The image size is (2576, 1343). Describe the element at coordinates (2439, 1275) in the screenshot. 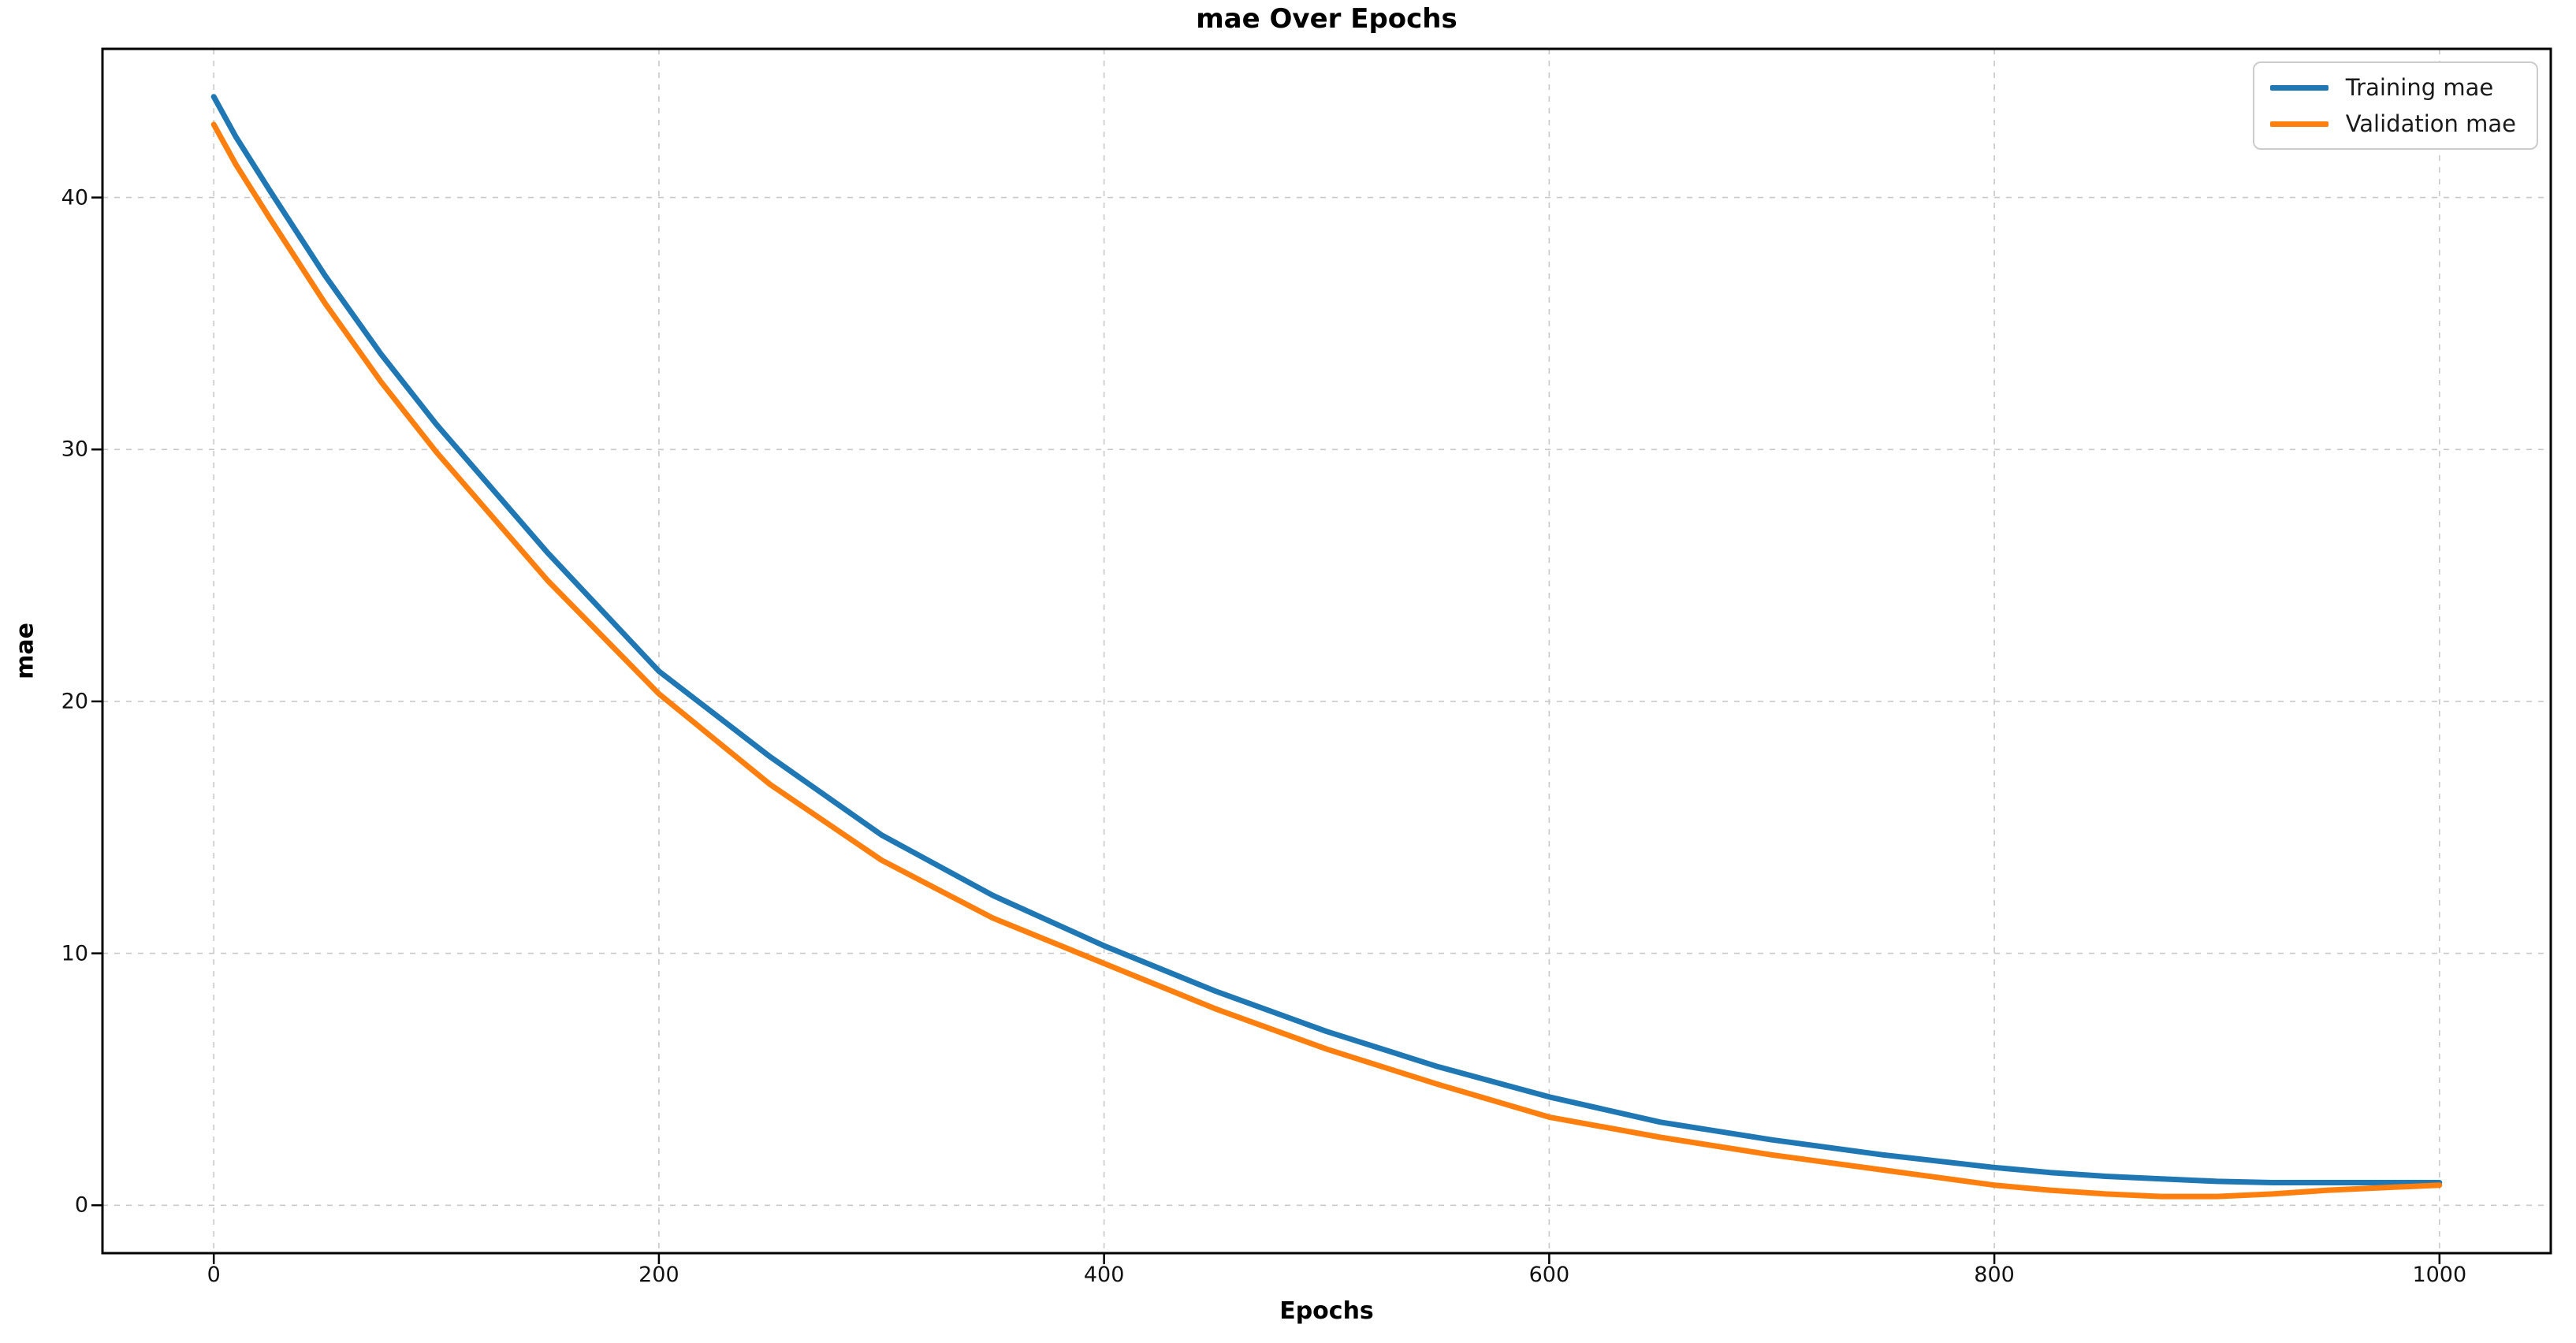

I see `x-tick-label: 1000` at that location.